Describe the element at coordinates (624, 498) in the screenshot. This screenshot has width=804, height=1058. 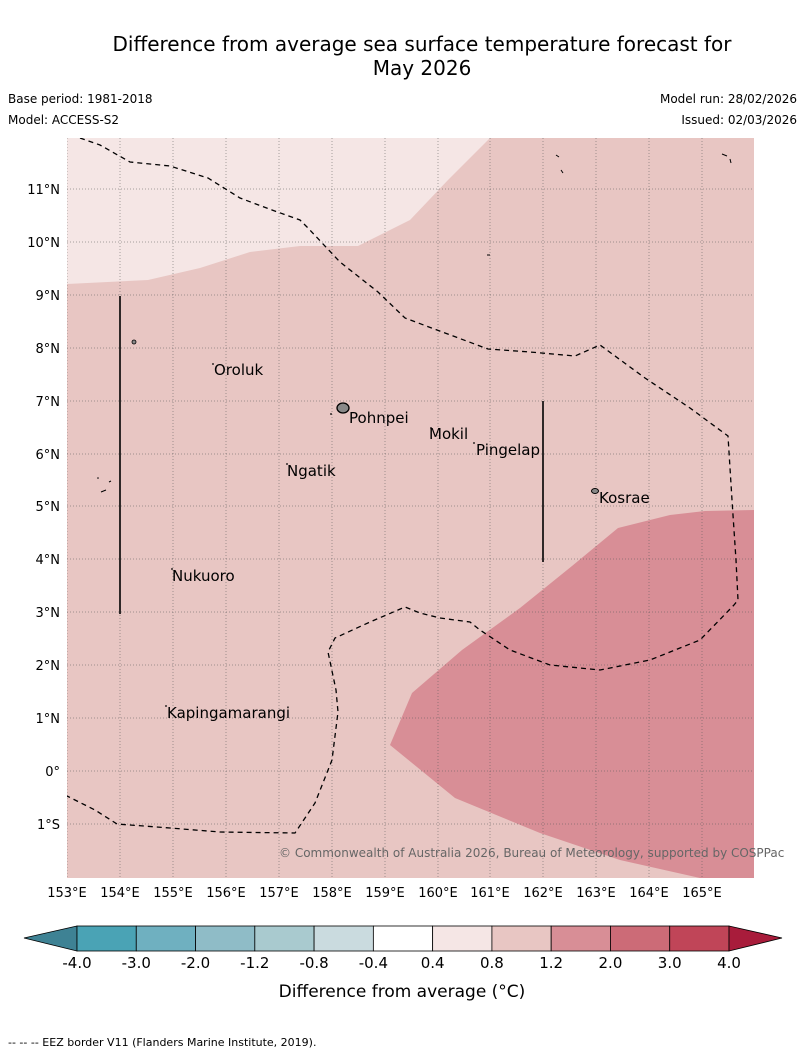
I see `place-label-kosrae: Kosrae` at that location.